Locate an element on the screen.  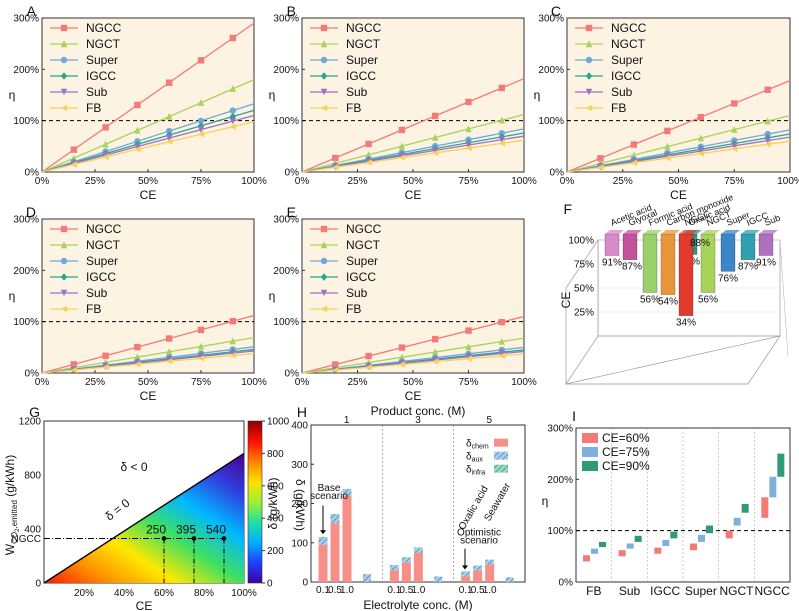
range-bar-ce60 is located at coordinates (765, 507).